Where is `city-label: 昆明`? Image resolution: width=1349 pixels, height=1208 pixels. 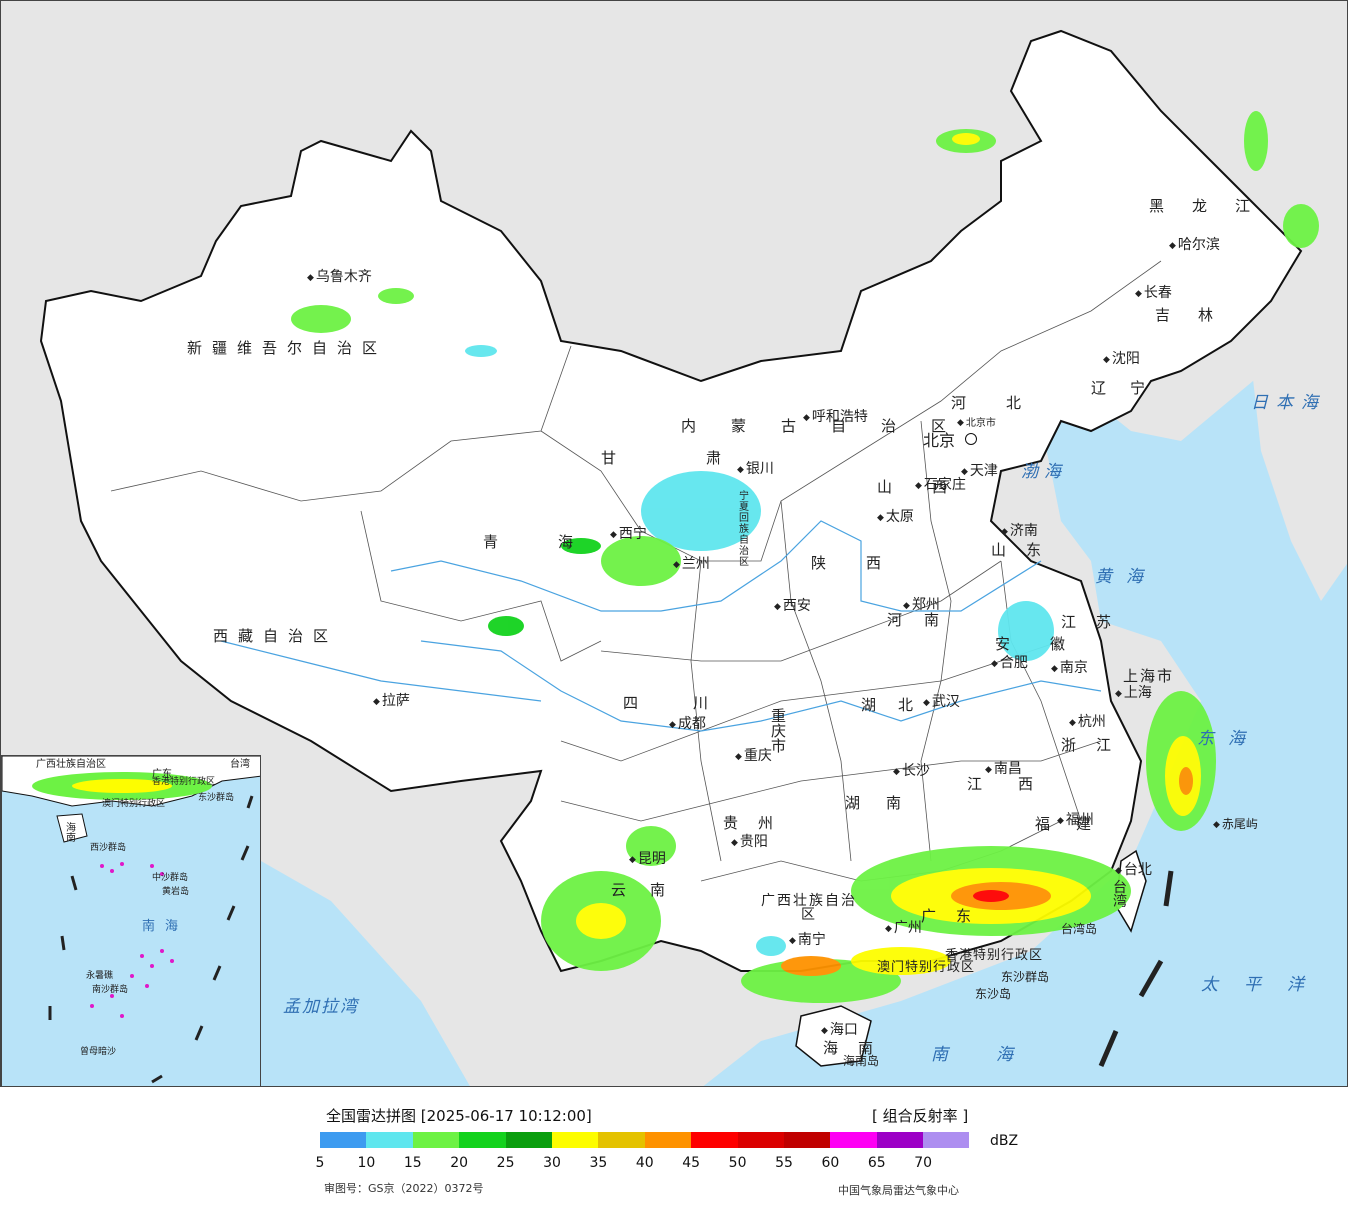 city-label: 昆明 is located at coordinates (647, 859).